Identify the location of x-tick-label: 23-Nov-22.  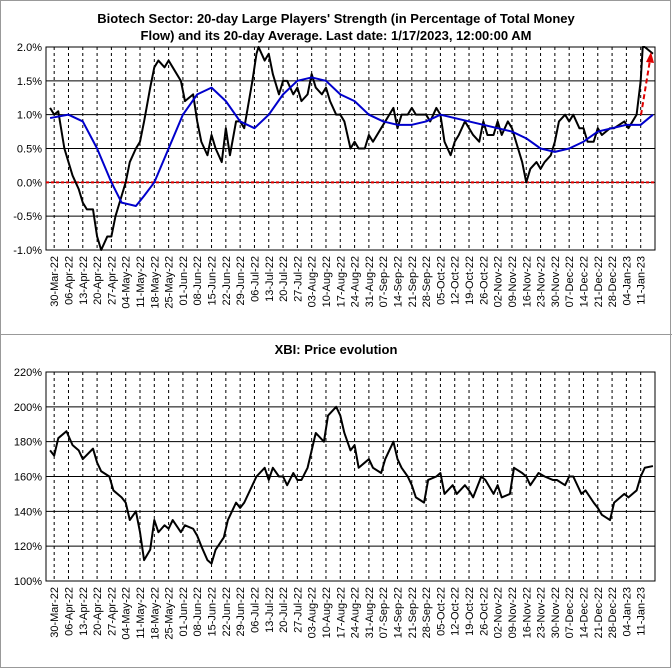
(542, 612).